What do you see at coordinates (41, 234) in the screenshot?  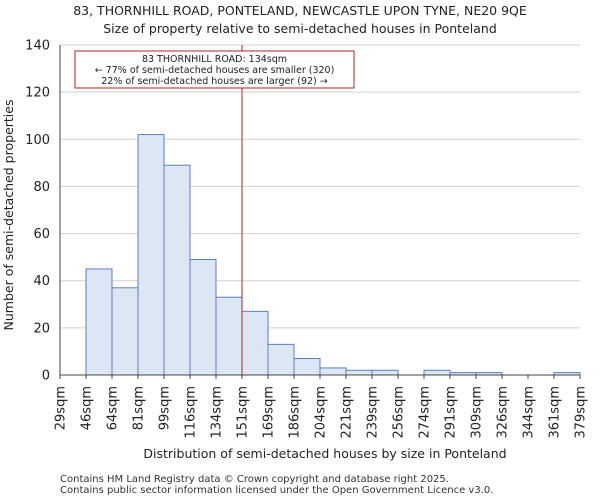 I see `y-tick-label: 60` at bounding box center [41, 234].